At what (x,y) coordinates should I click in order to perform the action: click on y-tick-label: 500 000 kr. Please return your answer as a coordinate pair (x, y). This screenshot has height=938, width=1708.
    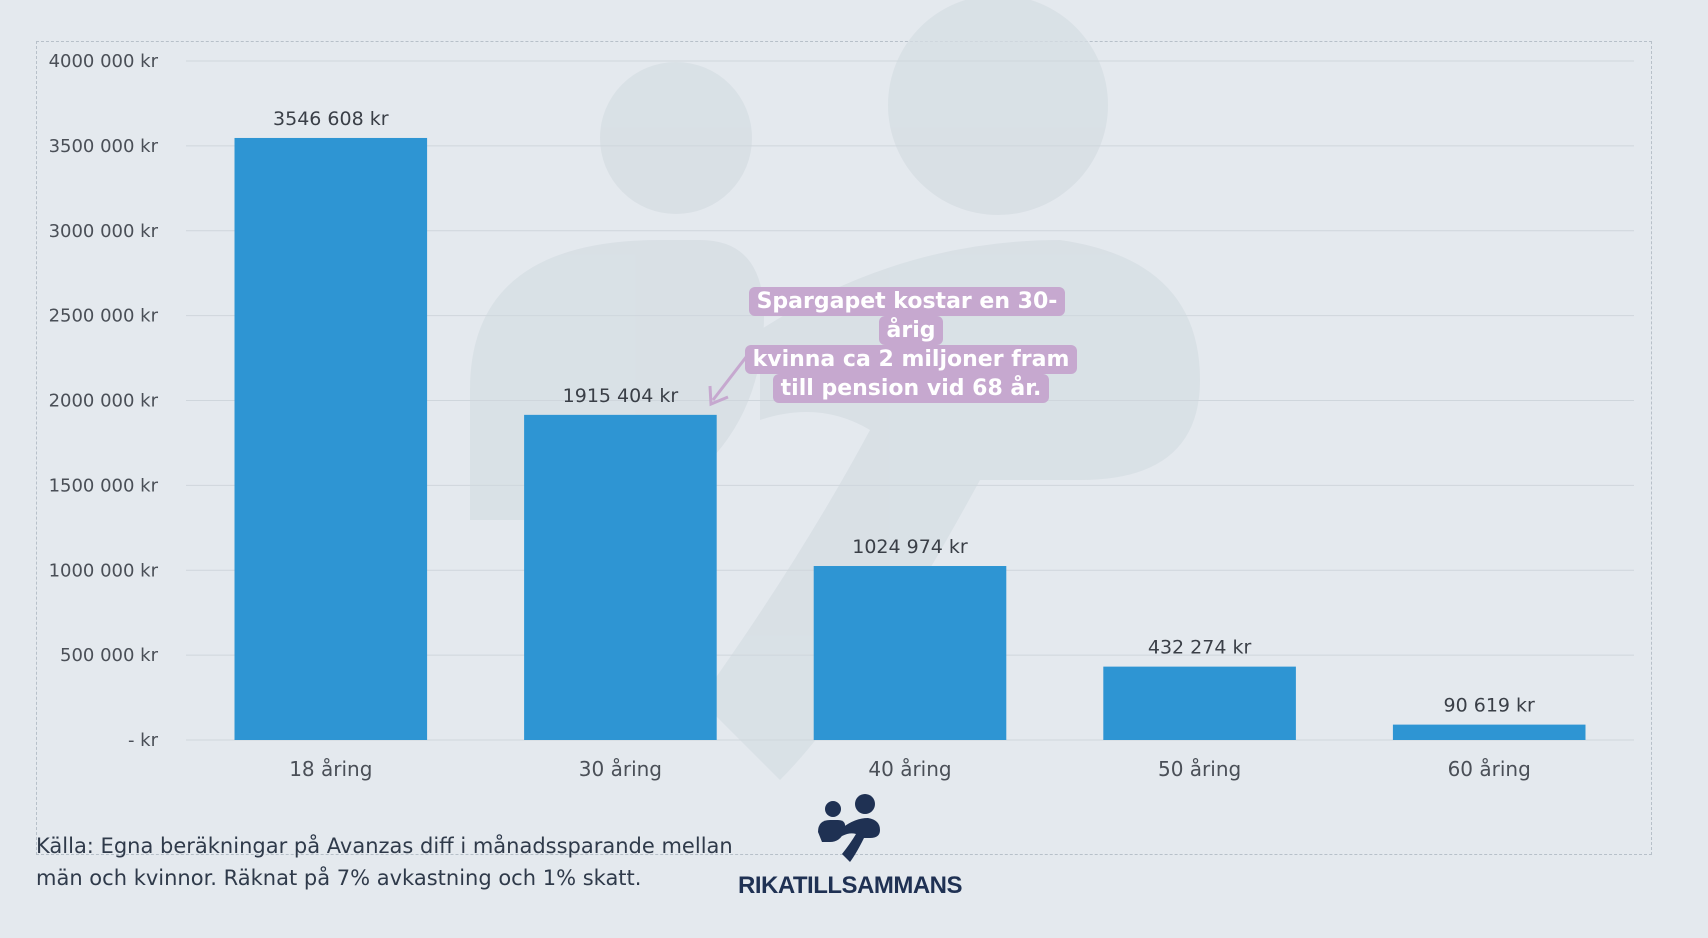
    Looking at the image, I should click on (109, 655).